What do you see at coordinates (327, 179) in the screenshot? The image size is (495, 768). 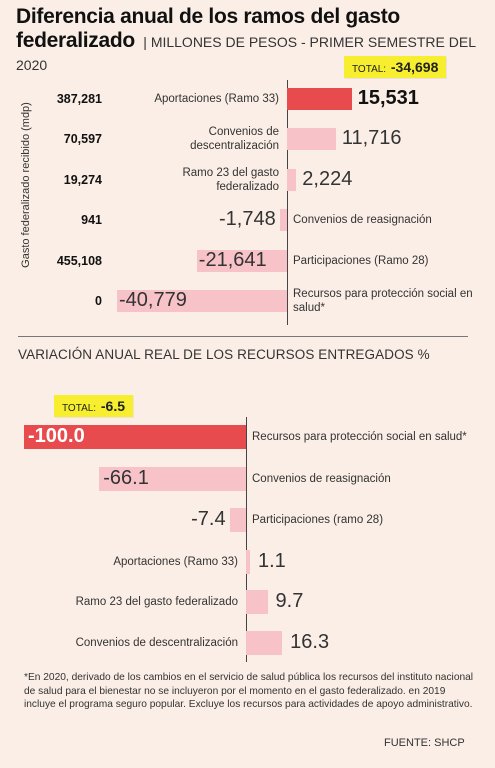 I see `data-label: 2,224` at bounding box center [327, 179].